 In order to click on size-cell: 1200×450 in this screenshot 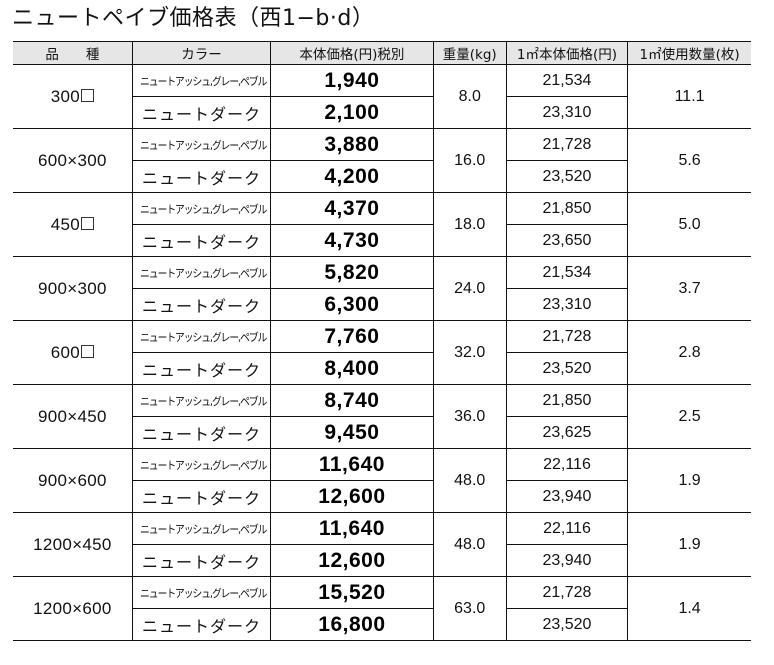, I will do `click(73, 544)`.